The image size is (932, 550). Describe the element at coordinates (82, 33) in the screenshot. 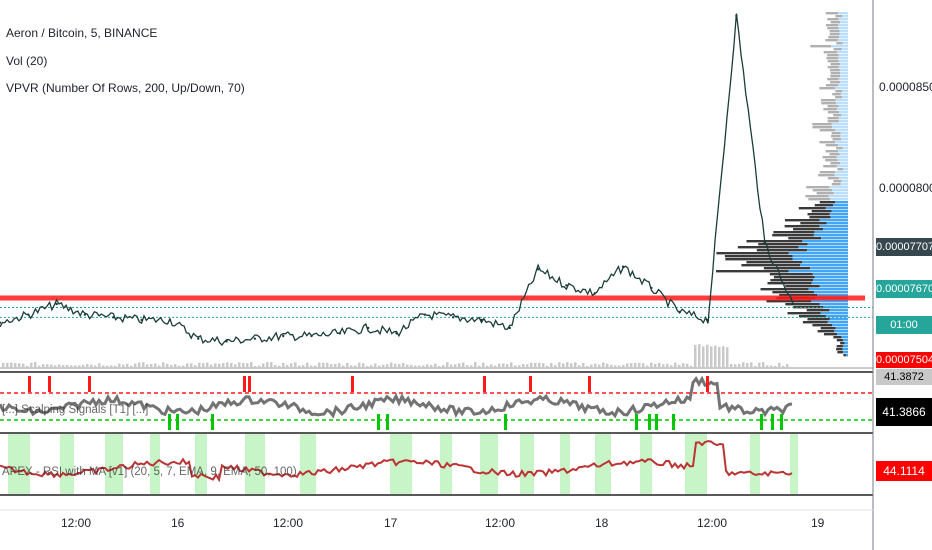

I see `symbol-title: Aeron / Bitcoin, 5, BINANCE` at that location.